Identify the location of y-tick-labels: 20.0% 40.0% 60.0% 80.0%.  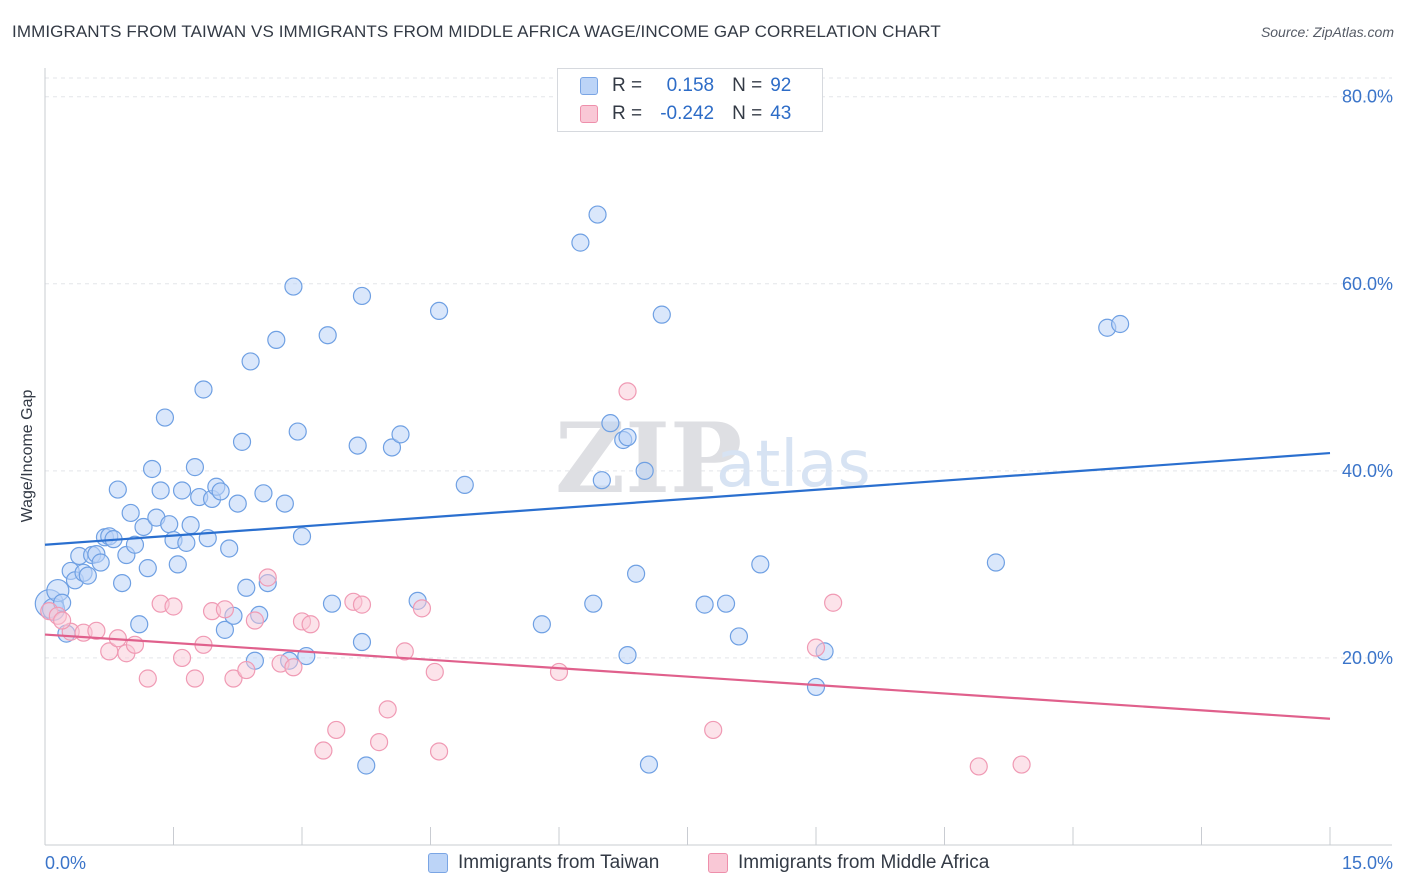
(1367, 377).